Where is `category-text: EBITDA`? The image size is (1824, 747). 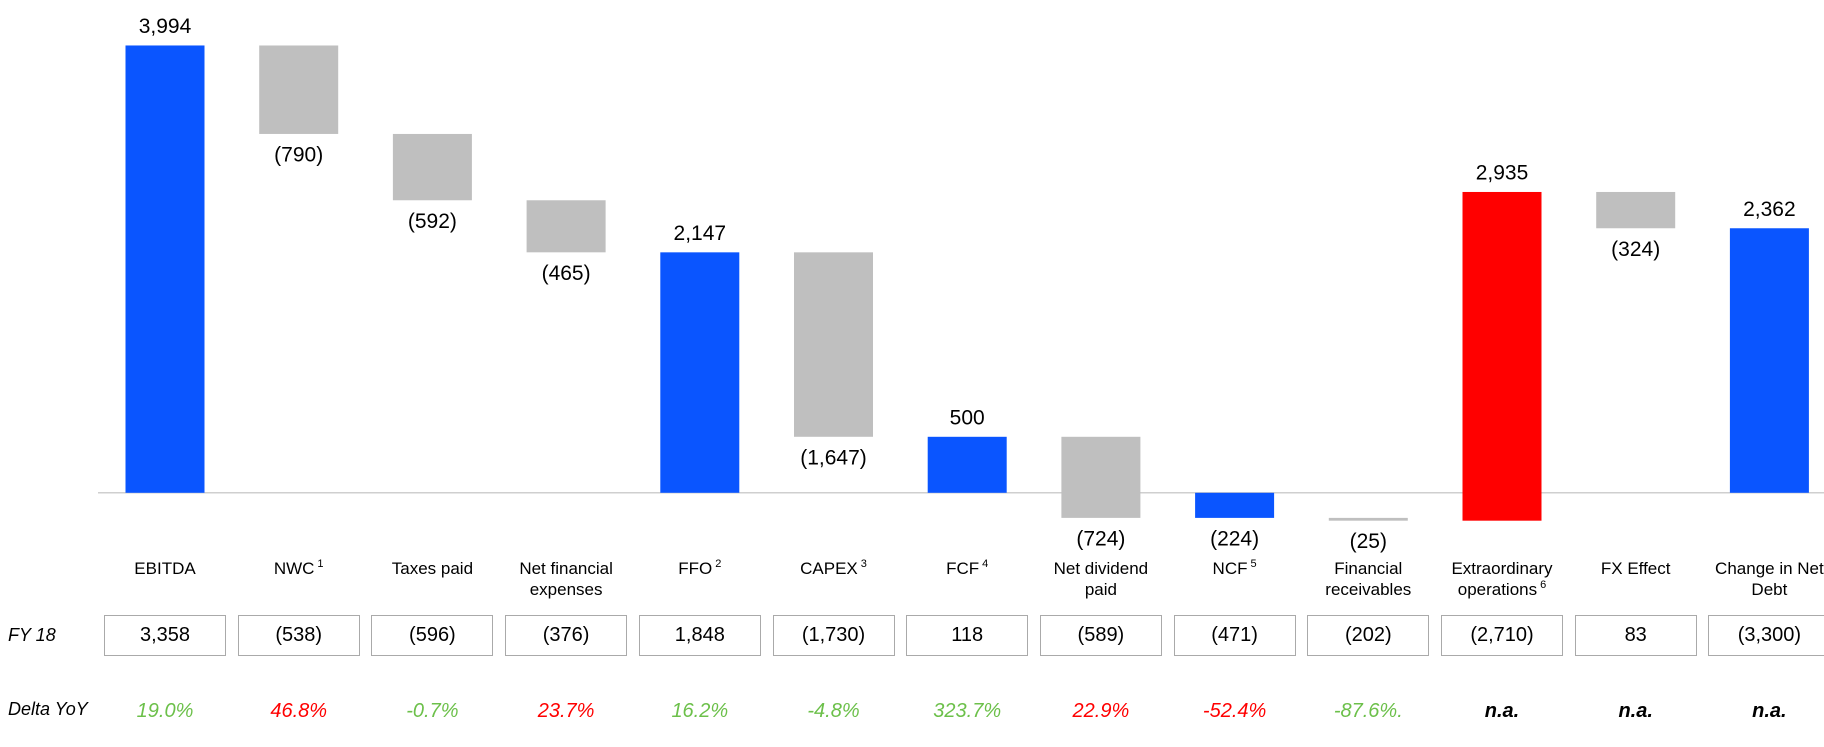
category-text: EBITDA is located at coordinates (165, 568).